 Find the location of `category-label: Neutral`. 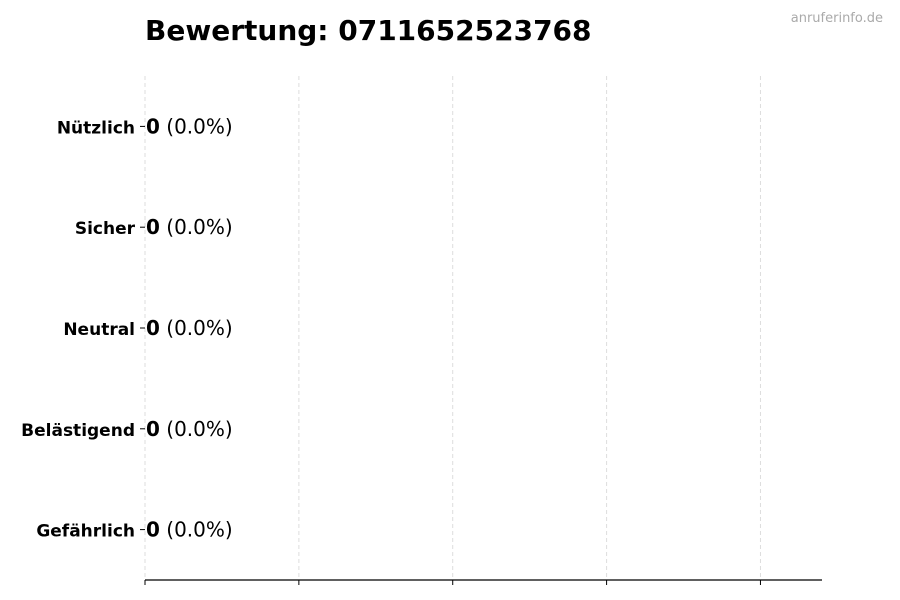

category-label: Neutral is located at coordinates (99, 330).